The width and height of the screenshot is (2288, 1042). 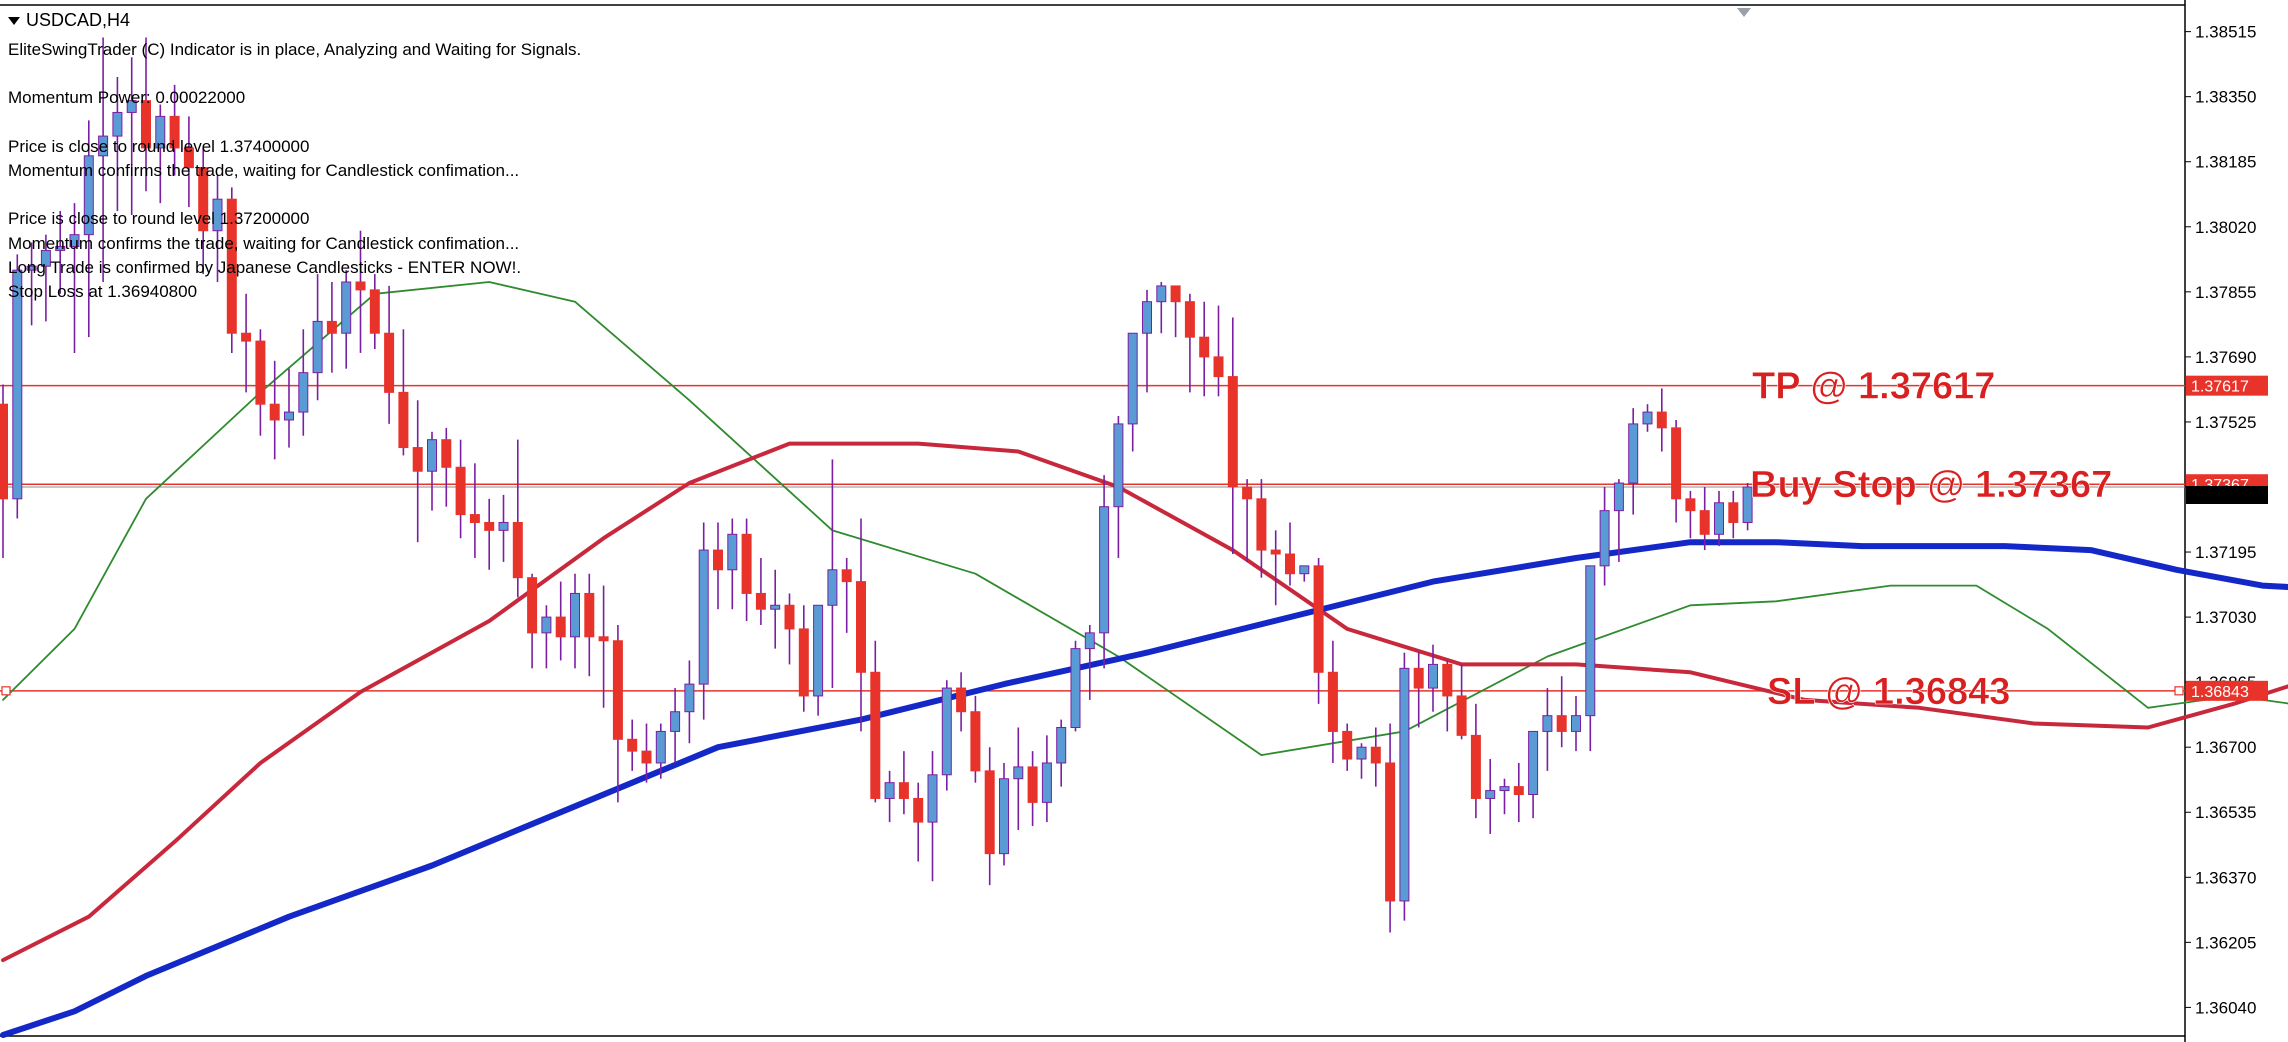 I want to click on y-tick-label: 1.38020, so click(x=2225, y=227).